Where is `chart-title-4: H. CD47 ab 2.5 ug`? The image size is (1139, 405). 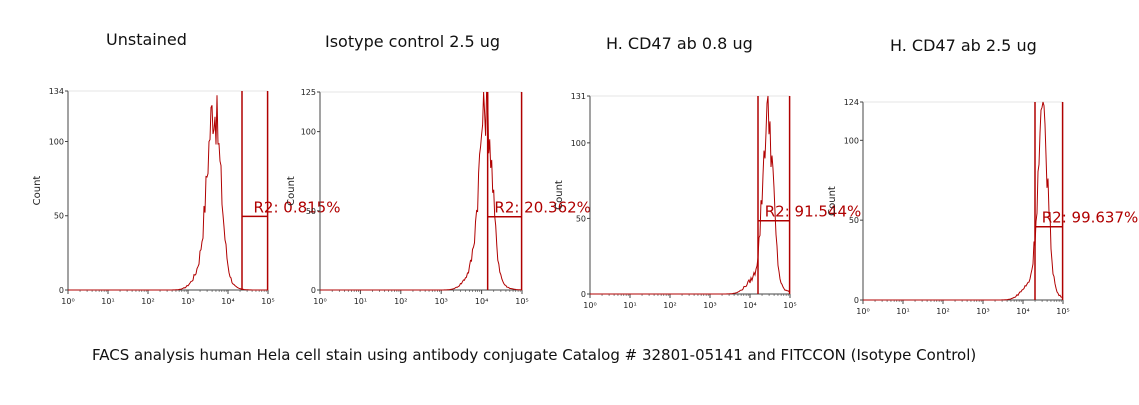 chart-title-4: H. CD47 ab 2.5 ug is located at coordinates (963, 45).